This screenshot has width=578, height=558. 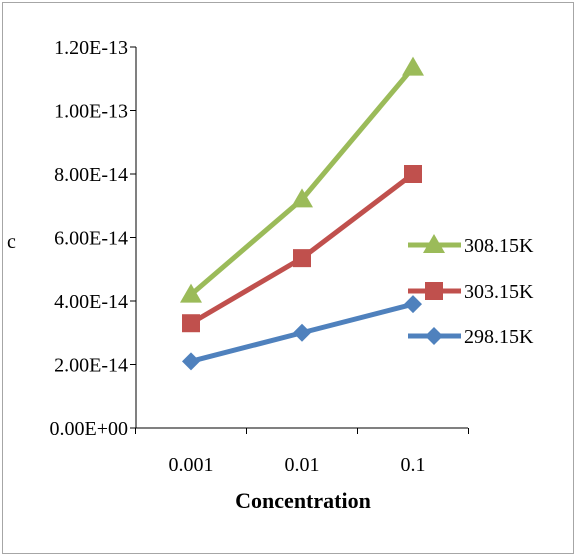 I want to click on legend-label: 303.15K, so click(x=499, y=292).